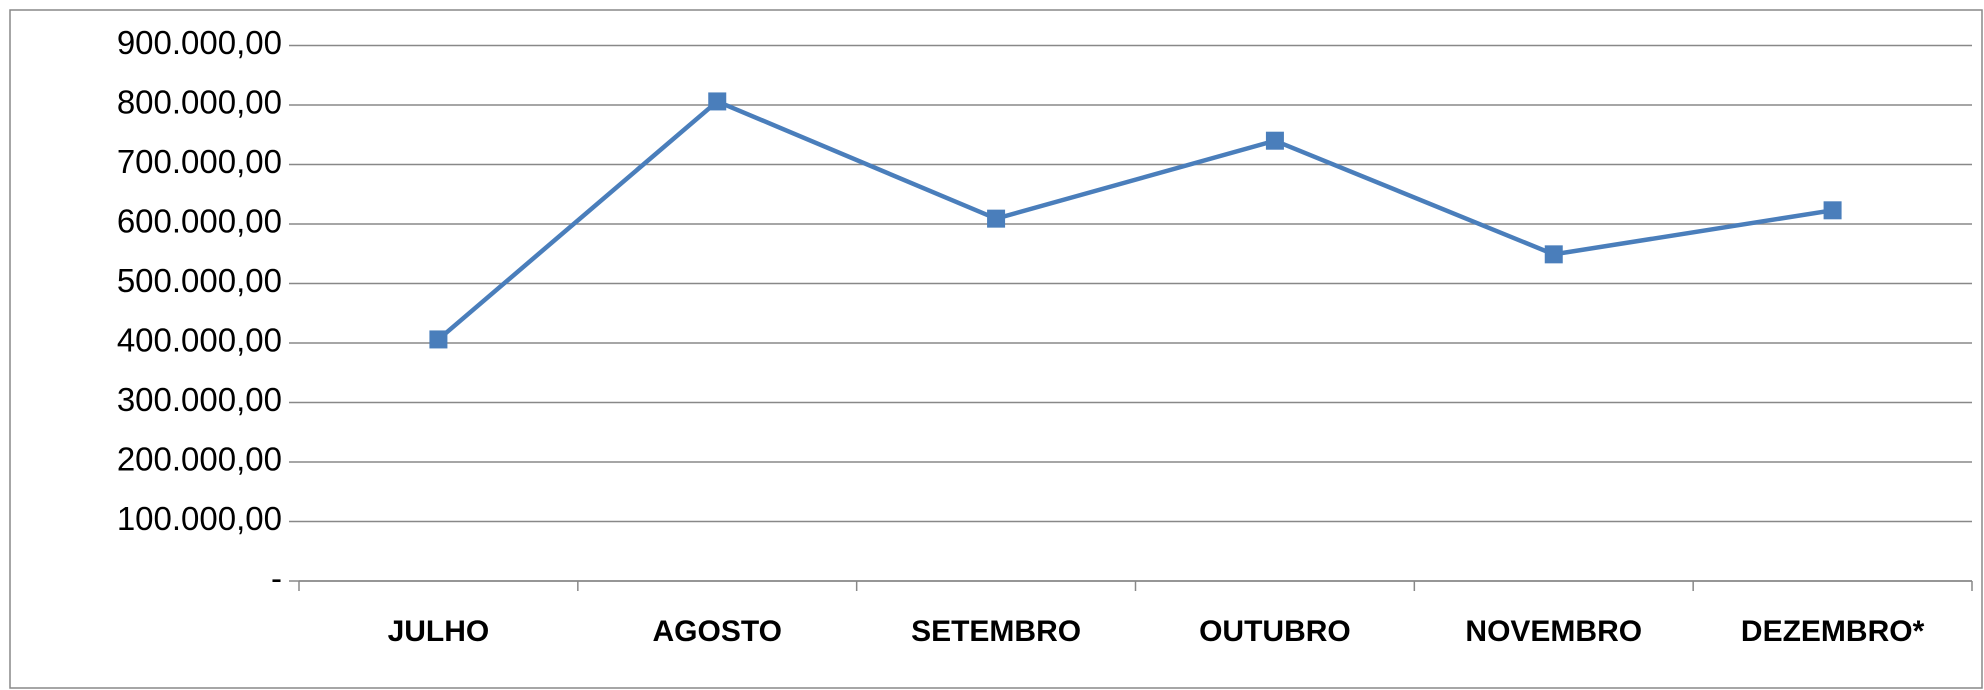 The width and height of the screenshot is (1984, 690). I want to click on y-tick-label: 700.000,00, so click(199, 161).